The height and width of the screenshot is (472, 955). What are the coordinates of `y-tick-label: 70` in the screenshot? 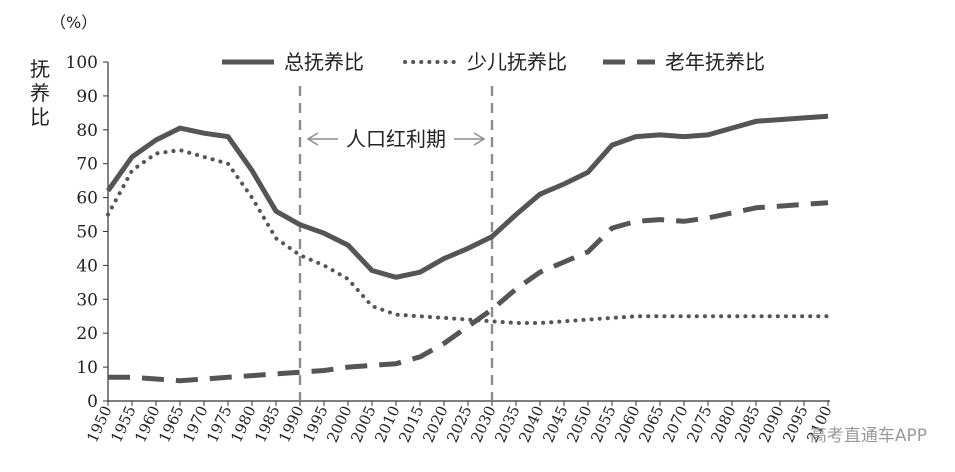 It's located at (87, 165).